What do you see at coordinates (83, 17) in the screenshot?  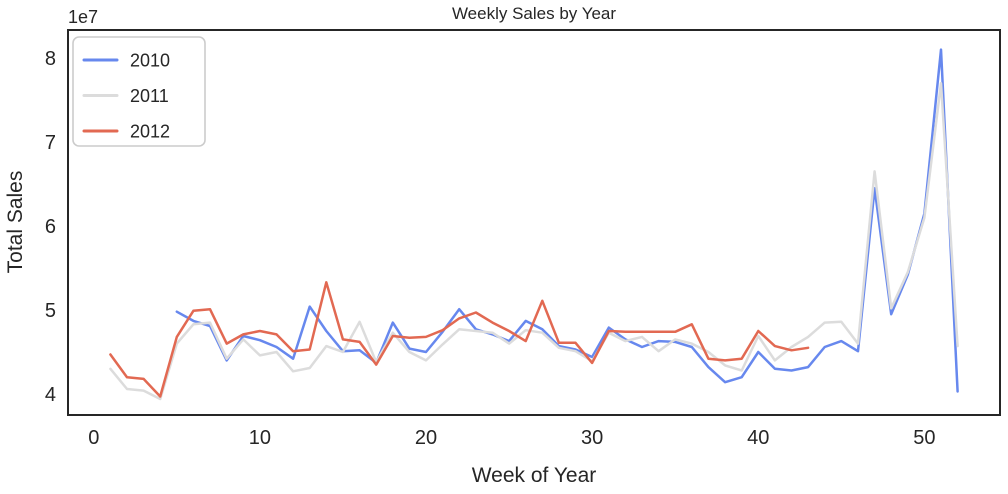 I see `y-axis-offset-label: 1e7` at bounding box center [83, 17].